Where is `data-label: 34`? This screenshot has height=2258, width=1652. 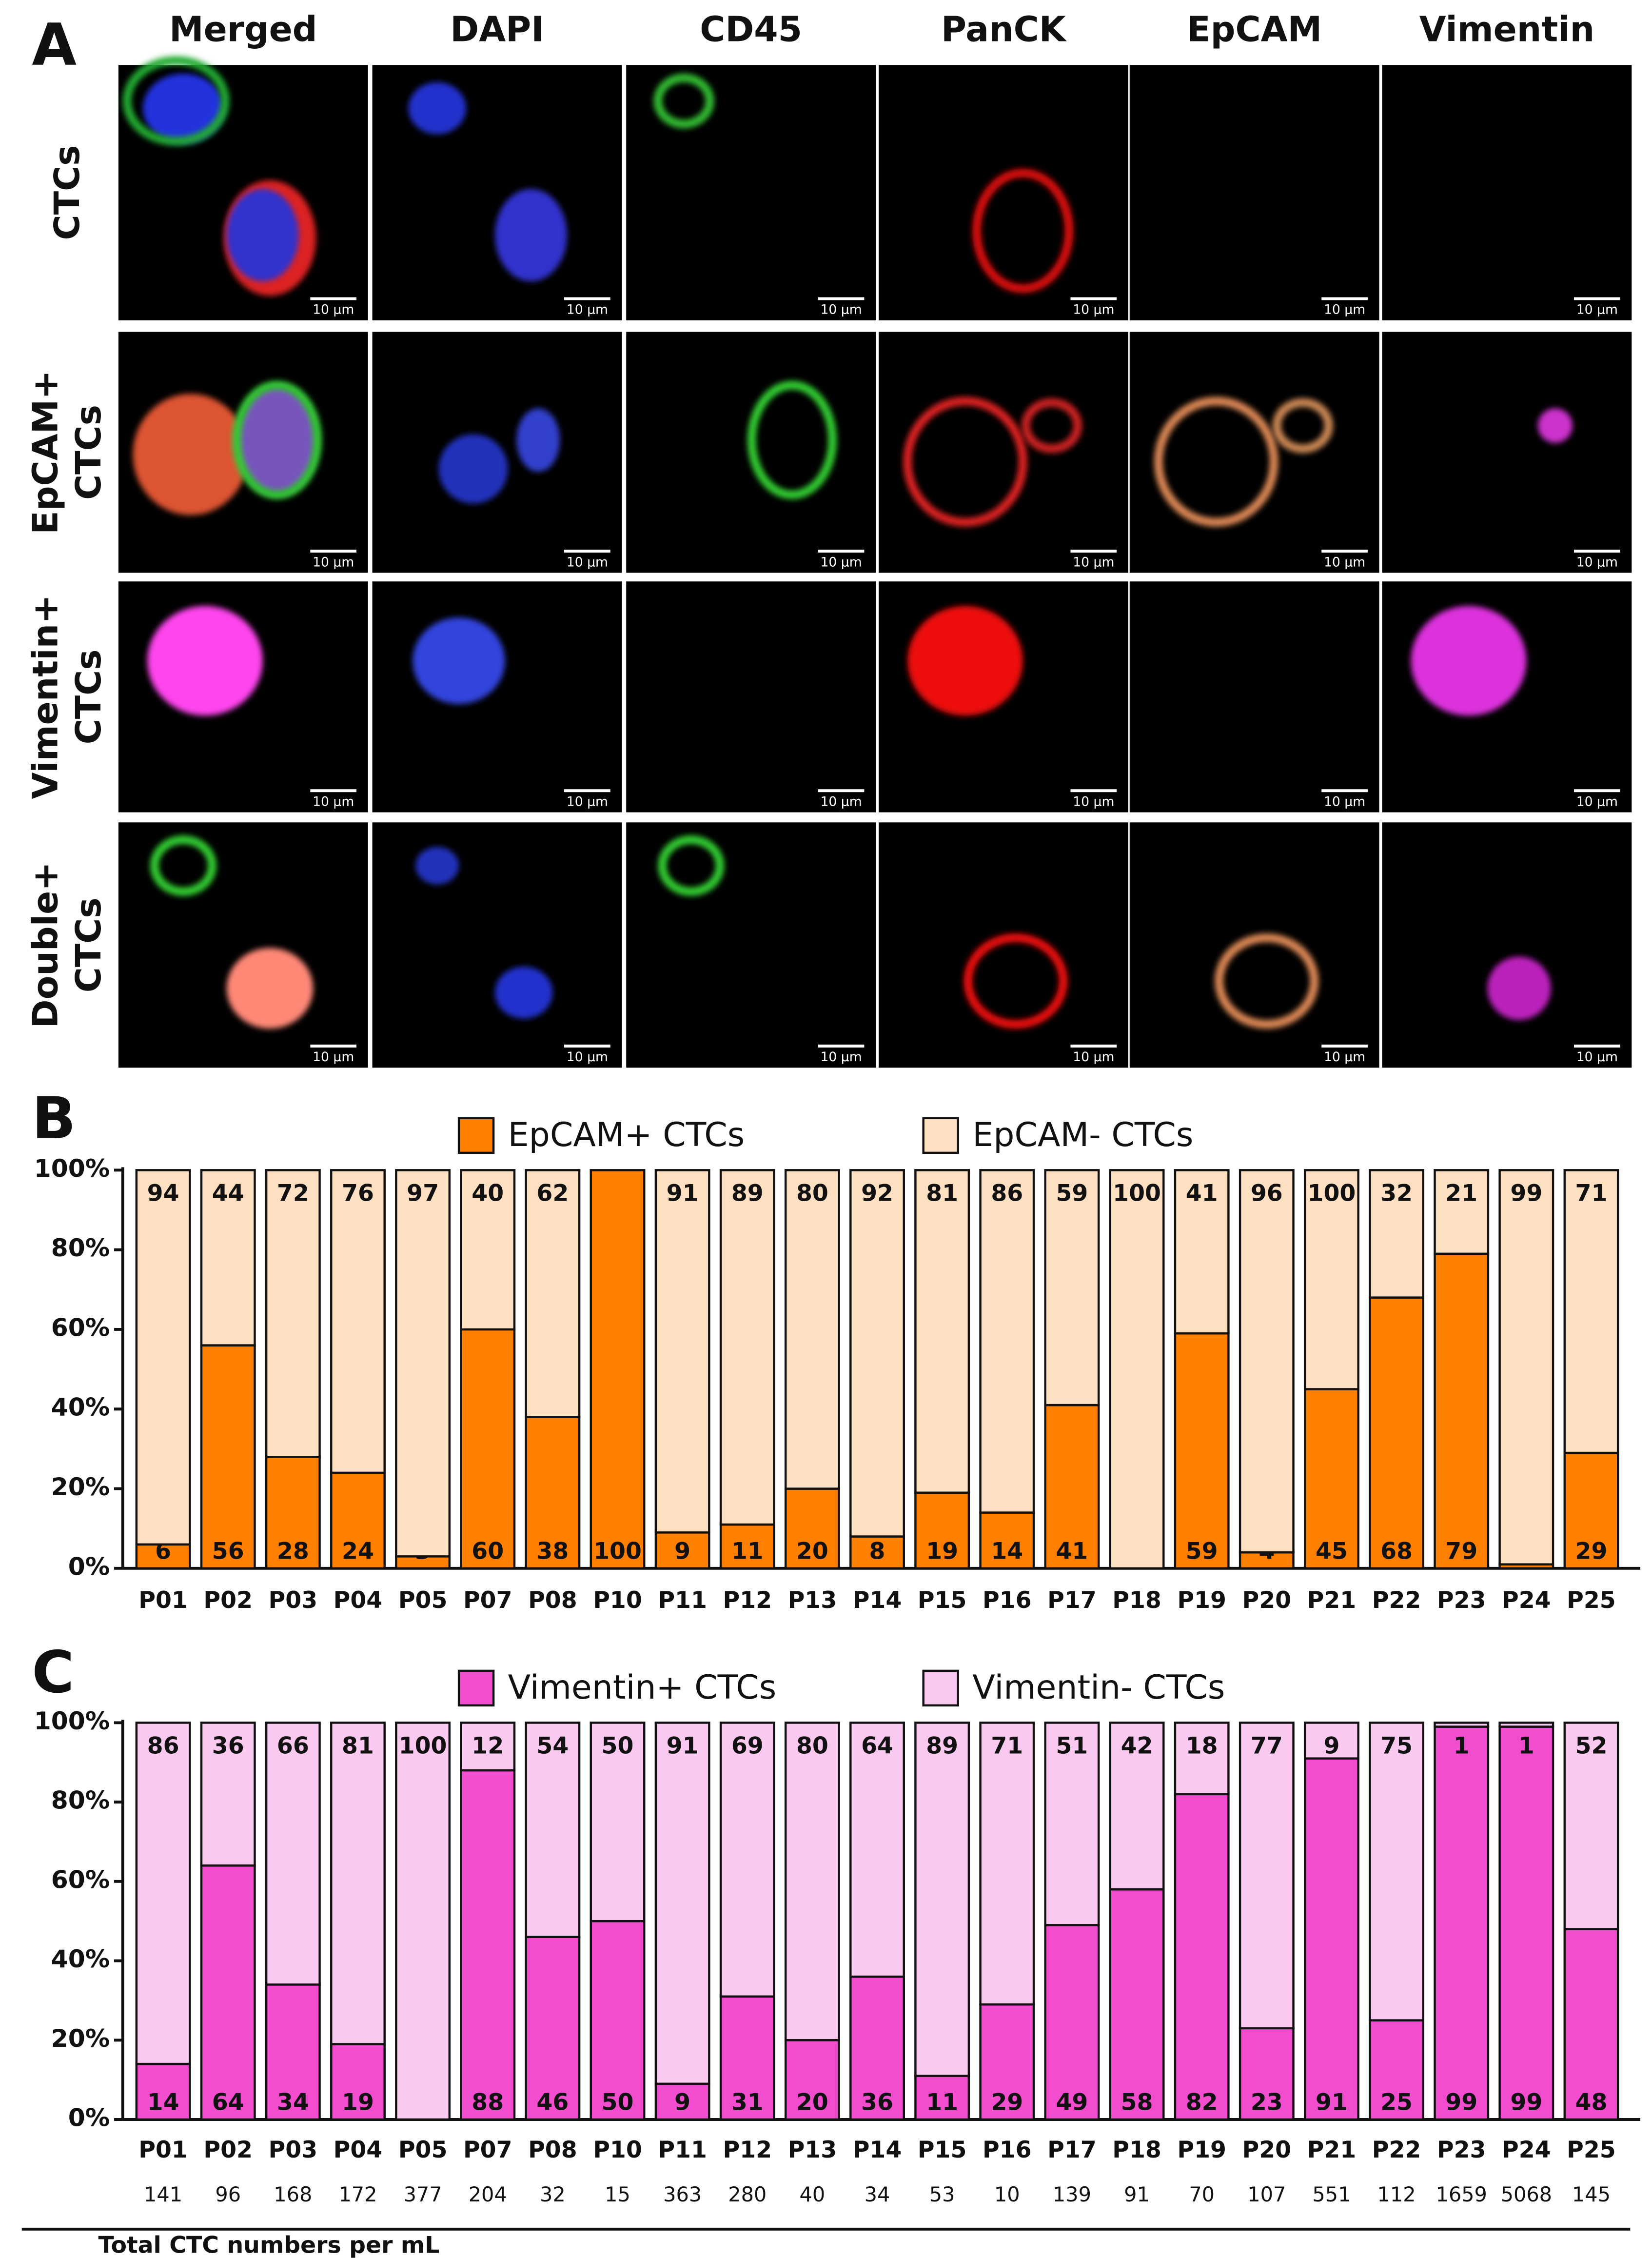
data-label: 34 is located at coordinates (293, 2102).